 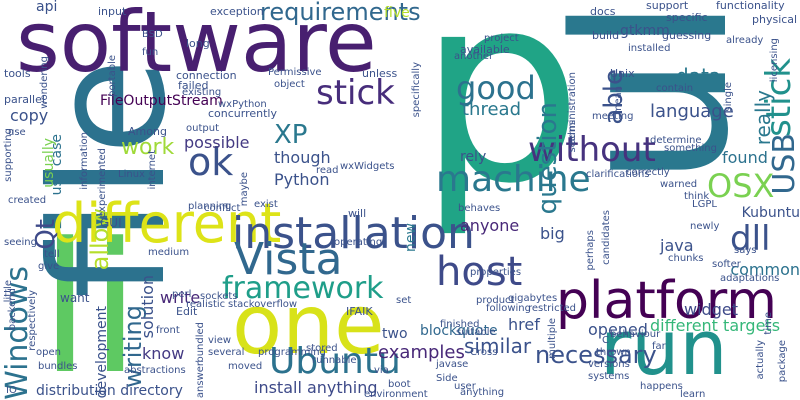 What do you see at coordinates (524, 324) in the screenshot?
I see `word-href: href` at bounding box center [524, 324].